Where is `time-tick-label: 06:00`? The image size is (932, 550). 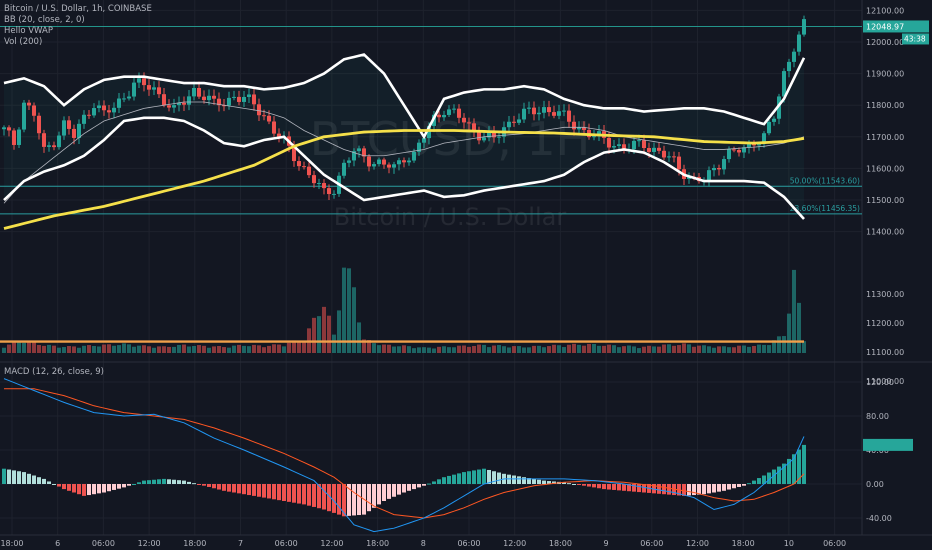 time-tick-label: 06:00 is located at coordinates (286, 543).